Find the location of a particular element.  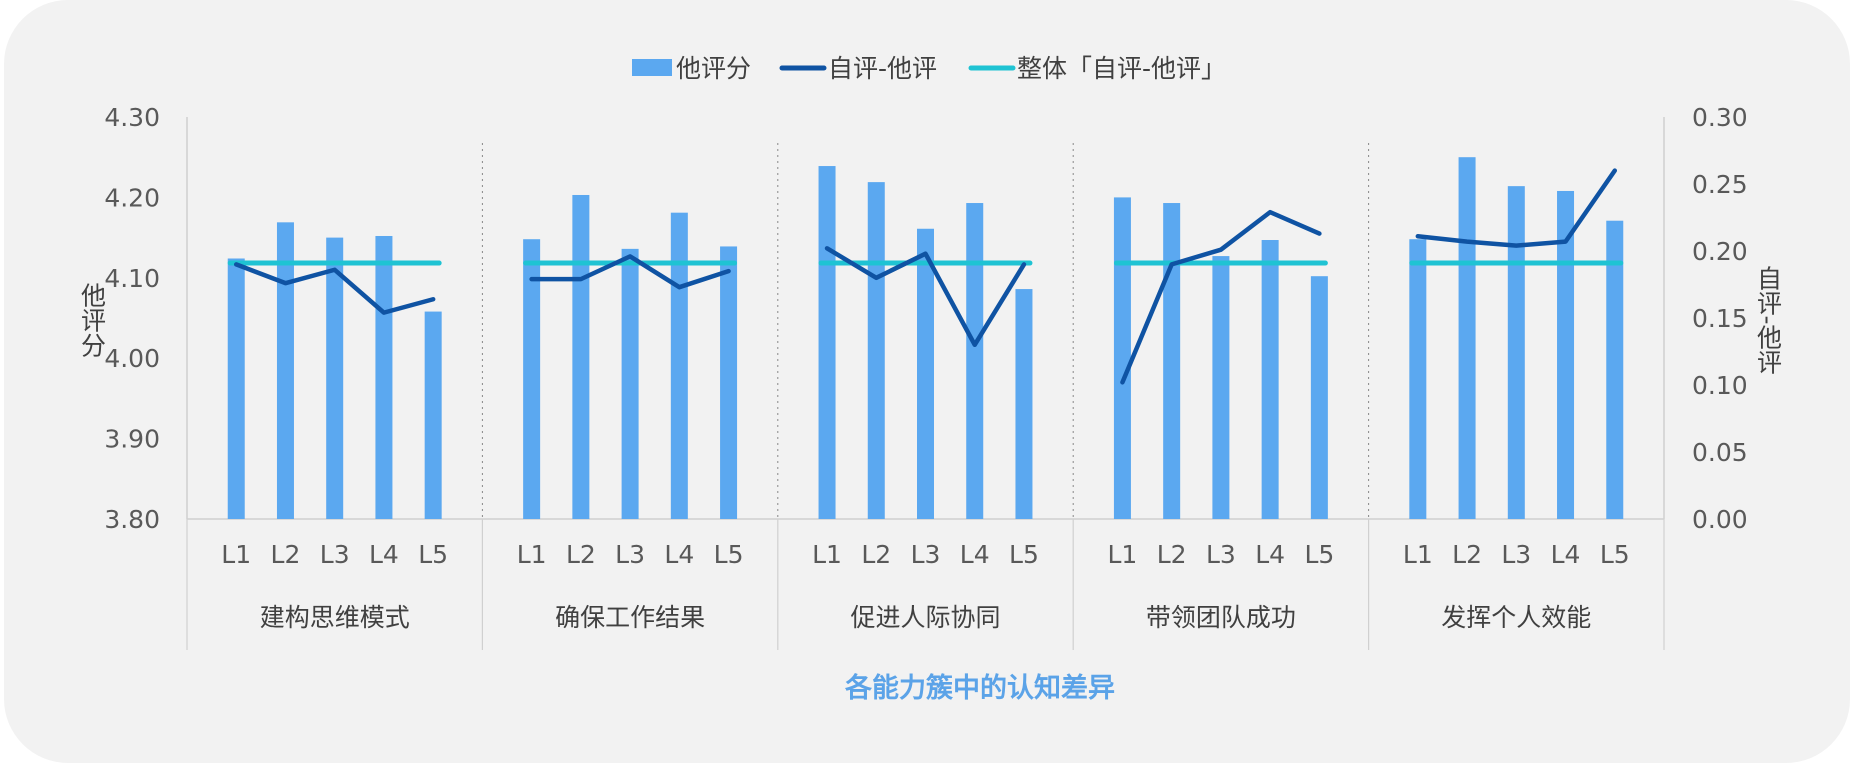

right-tick-label: 0.15 is located at coordinates (1720, 318).